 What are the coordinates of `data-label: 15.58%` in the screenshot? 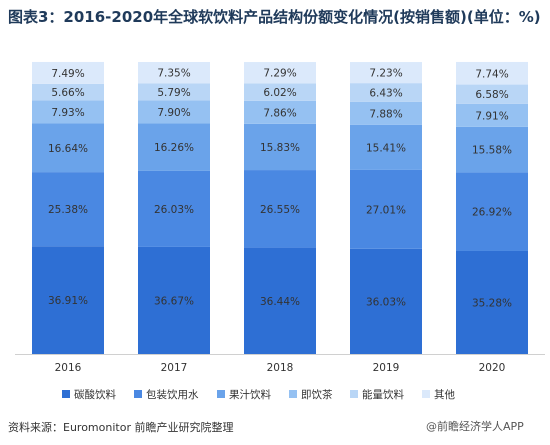 It's located at (492, 151).